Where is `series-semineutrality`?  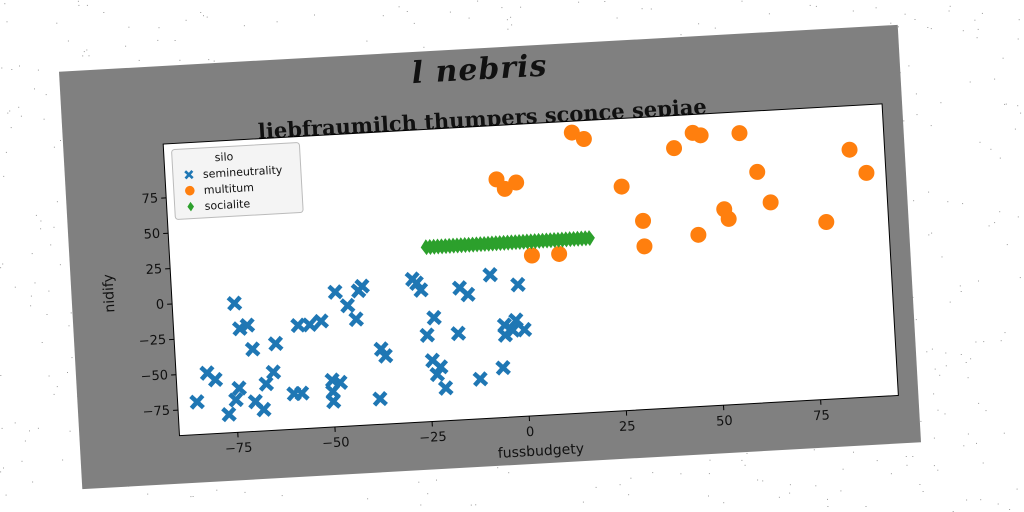
series-semineutrality is located at coordinates (361, 345).